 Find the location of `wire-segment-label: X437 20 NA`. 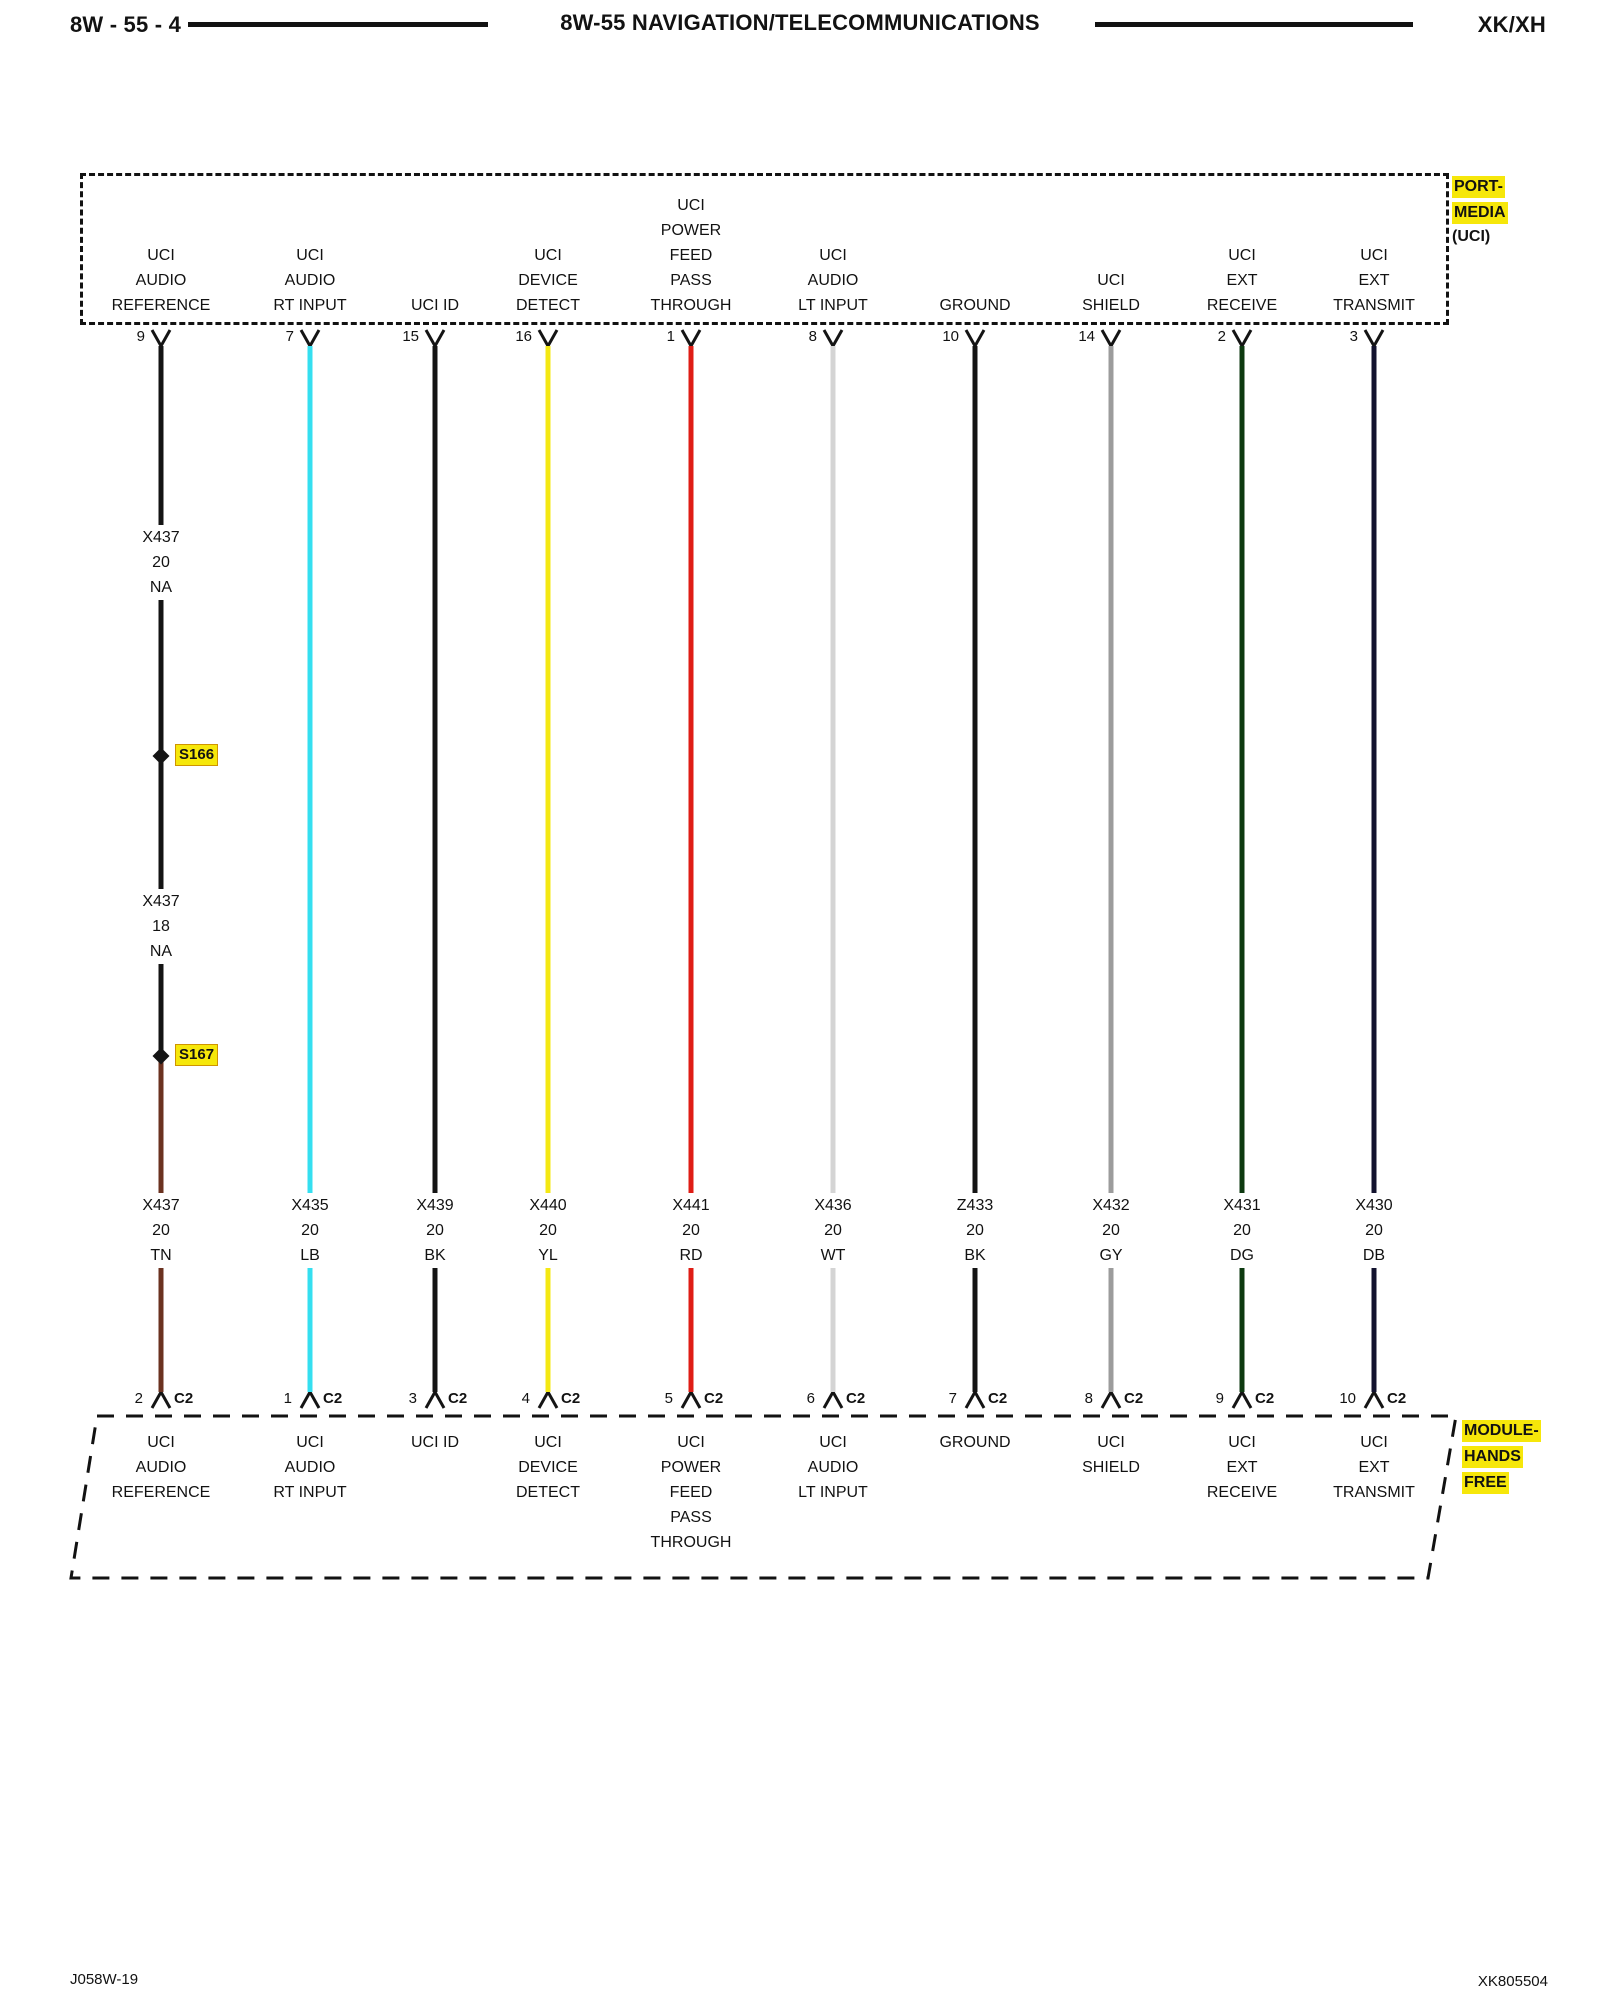

wire-segment-label: X437 20 NA is located at coordinates (161, 562).